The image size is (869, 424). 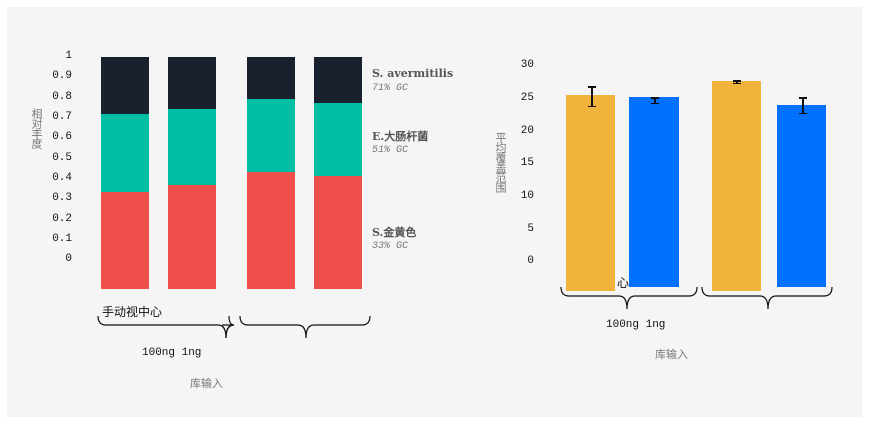 What do you see at coordinates (530, 229) in the screenshot?
I see `y-tick: 5` at bounding box center [530, 229].